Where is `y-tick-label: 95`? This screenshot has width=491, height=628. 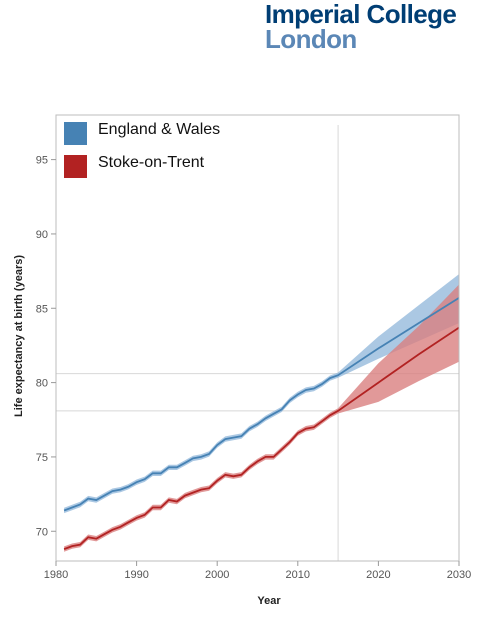 y-tick-label: 95 is located at coordinates (42, 161).